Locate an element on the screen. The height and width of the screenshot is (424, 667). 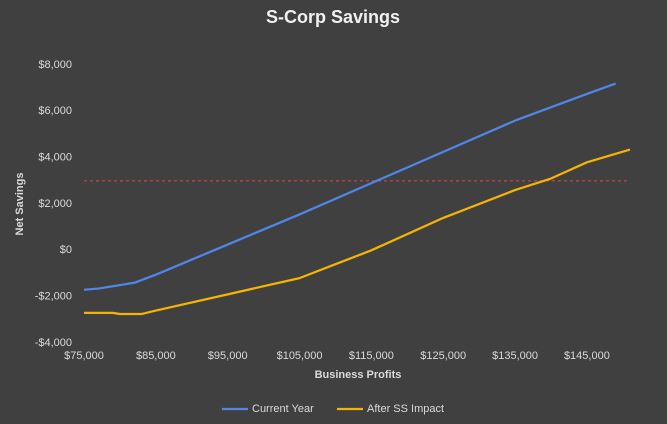
x-tick-label: $95,000 is located at coordinates (228, 356).